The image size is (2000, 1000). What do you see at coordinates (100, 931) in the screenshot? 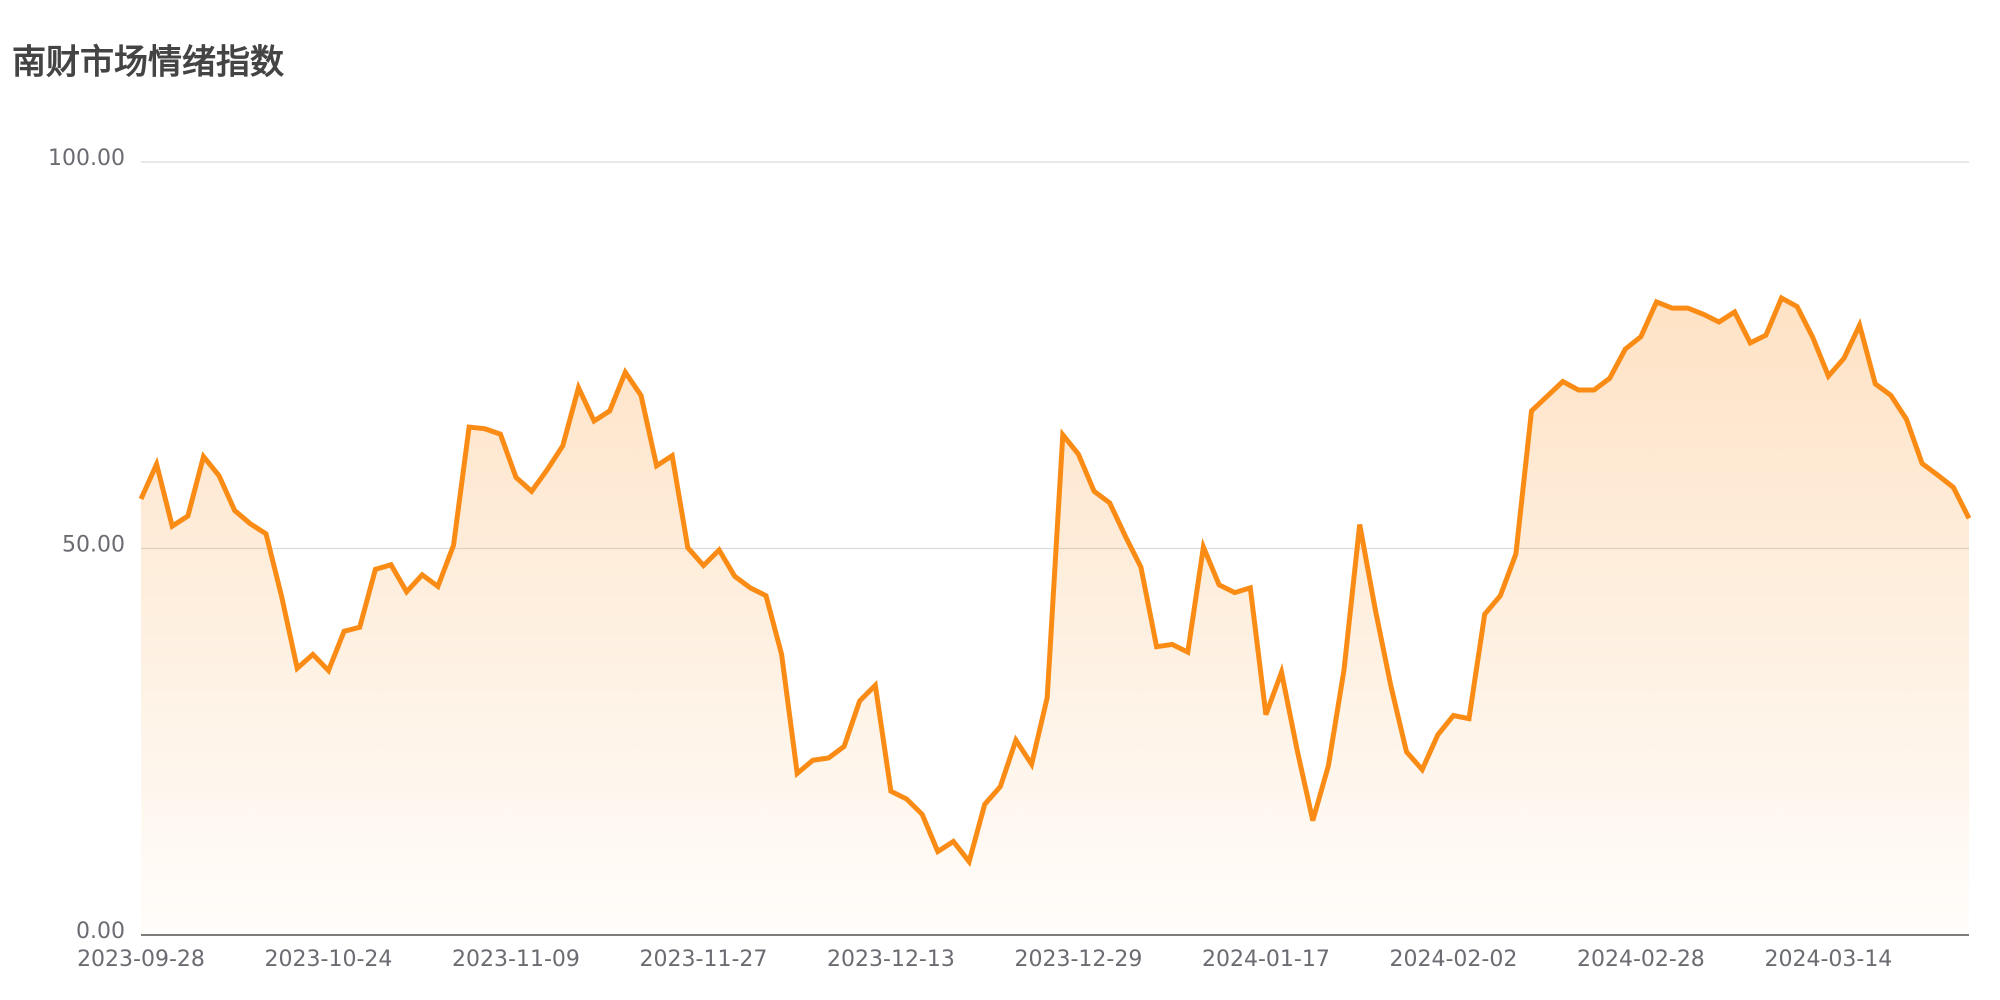
I see `y-tick-label: 0.00` at bounding box center [100, 931].